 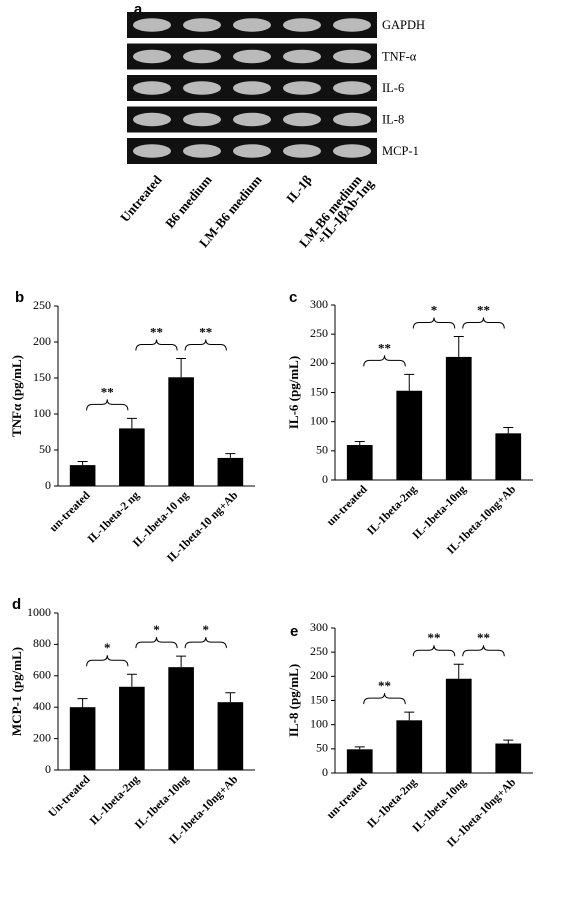 I want to click on gene-label: IL-8, so click(x=393, y=119).